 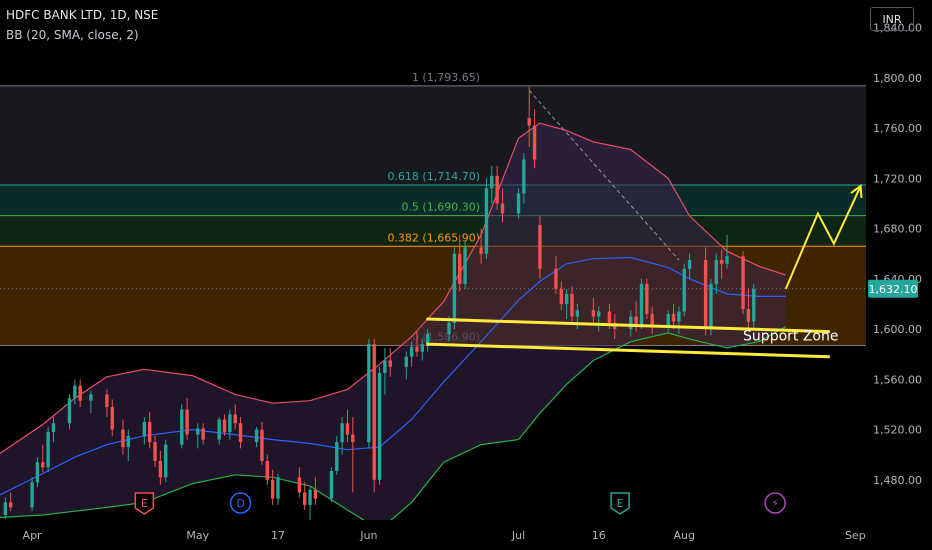 What do you see at coordinates (897, 480) in the screenshot?
I see `y-tick-label-9: 1,480.00` at bounding box center [897, 480].